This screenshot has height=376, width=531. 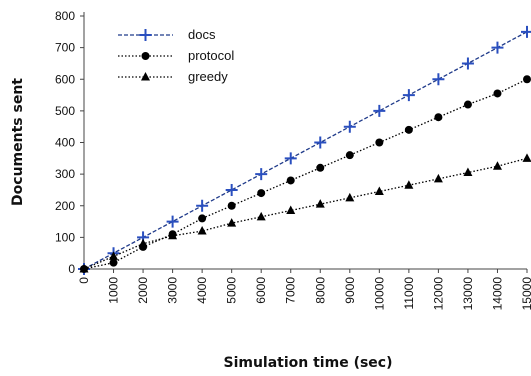 I want to click on y-tick-label: 0, so click(x=71, y=269).